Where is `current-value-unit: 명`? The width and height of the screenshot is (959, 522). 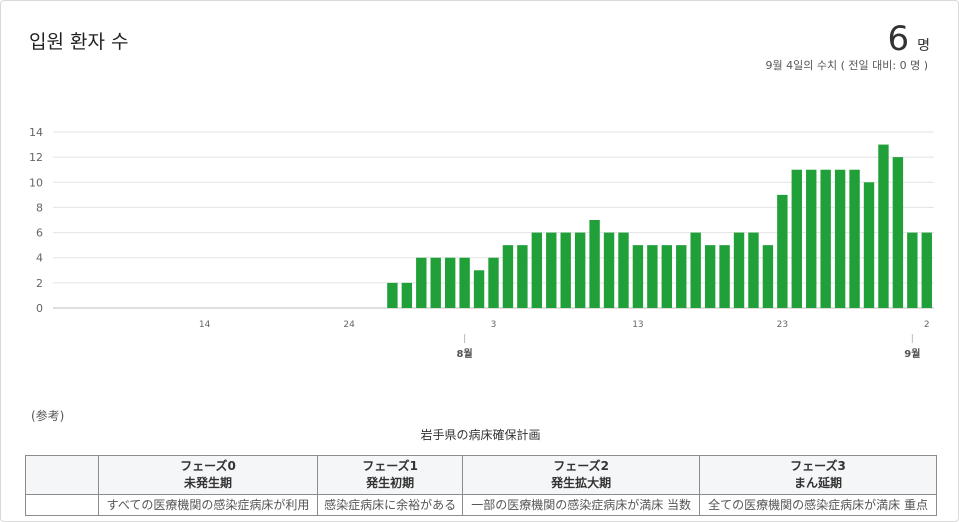
current-value-unit: 명 is located at coordinates (923, 46).